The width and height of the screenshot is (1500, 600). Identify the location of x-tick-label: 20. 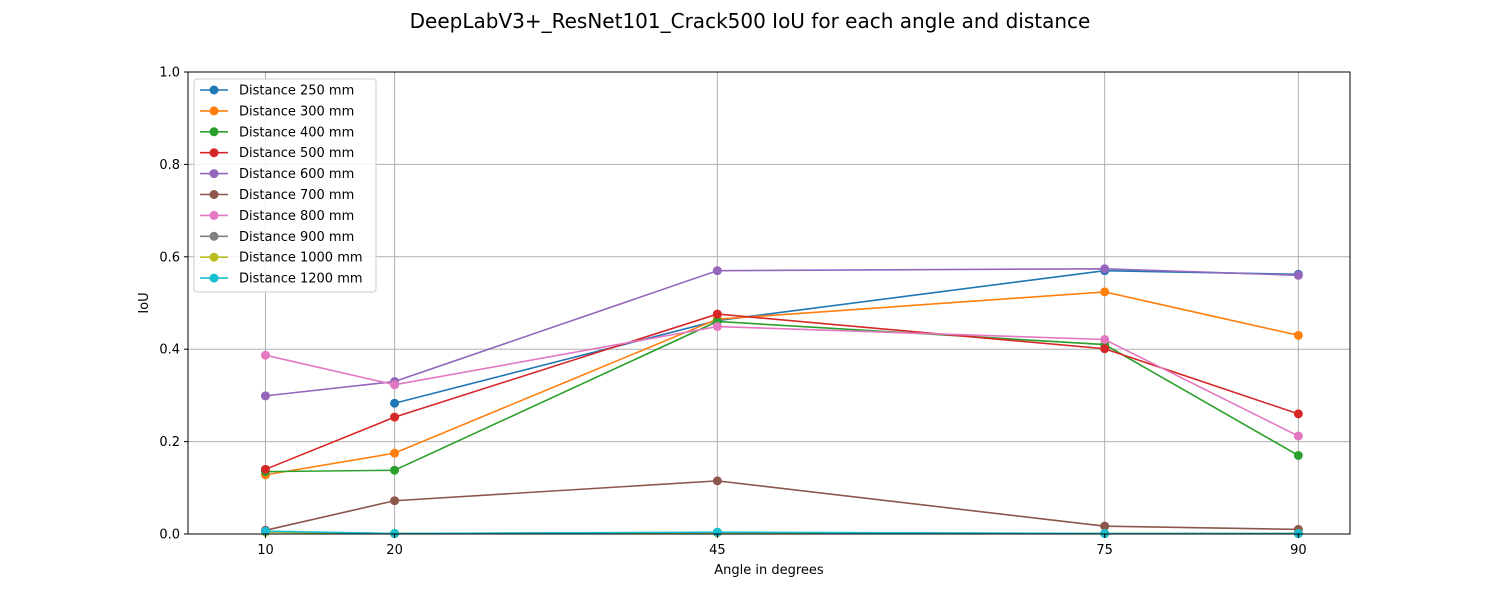
(394, 550).